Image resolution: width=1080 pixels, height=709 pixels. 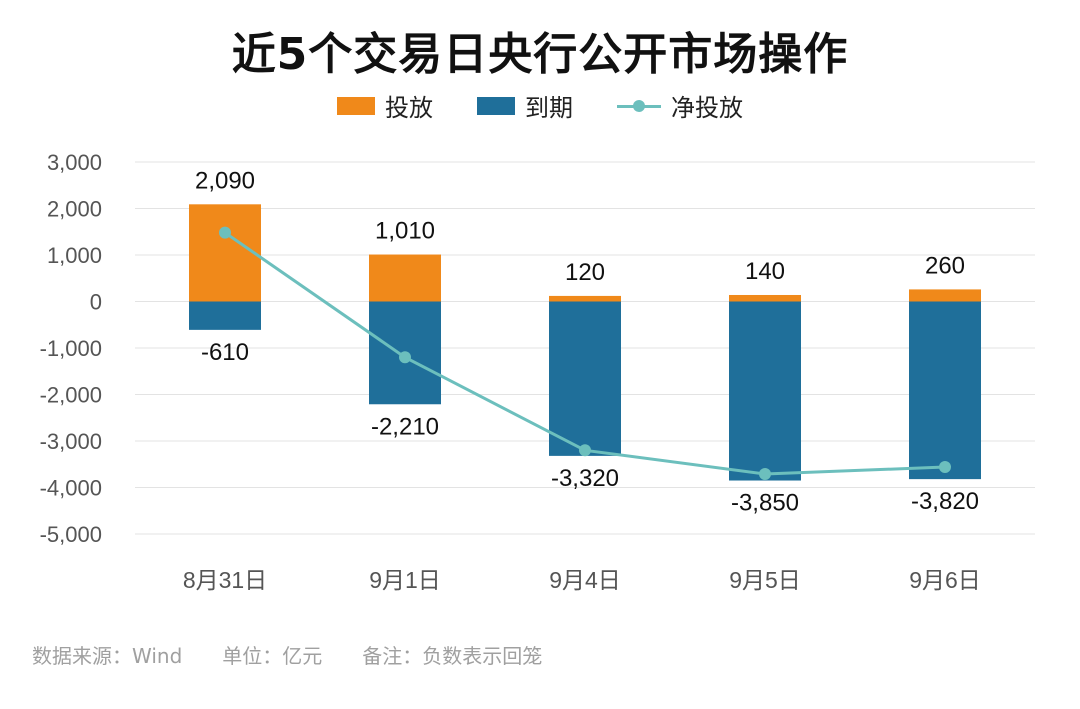 What do you see at coordinates (107, 656) in the screenshot?
I see `footer-source: 数据来源：Wind` at bounding box center [107, 656].